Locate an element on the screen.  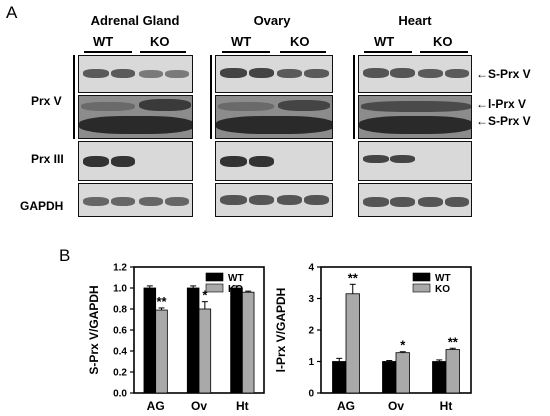
y-tick-label: 0.4 is located at coordinates (120, 352).